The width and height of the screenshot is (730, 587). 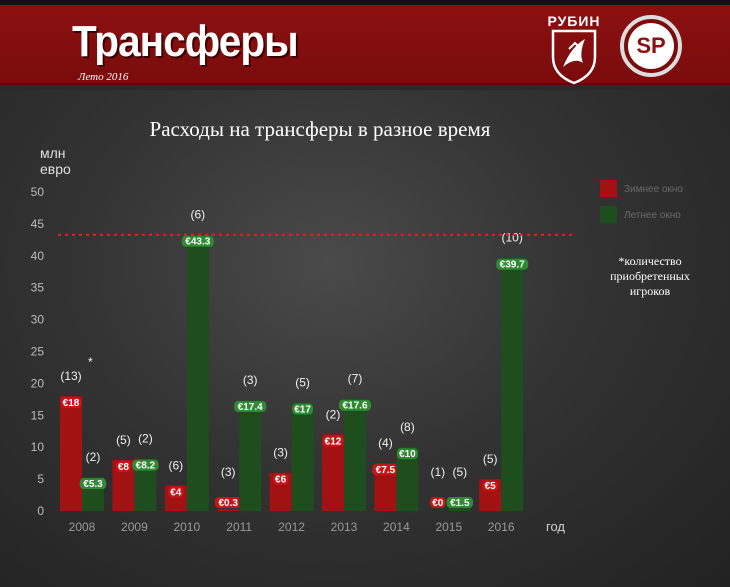 I want to click on bar-summer-2010, so click(x=197, y=372).